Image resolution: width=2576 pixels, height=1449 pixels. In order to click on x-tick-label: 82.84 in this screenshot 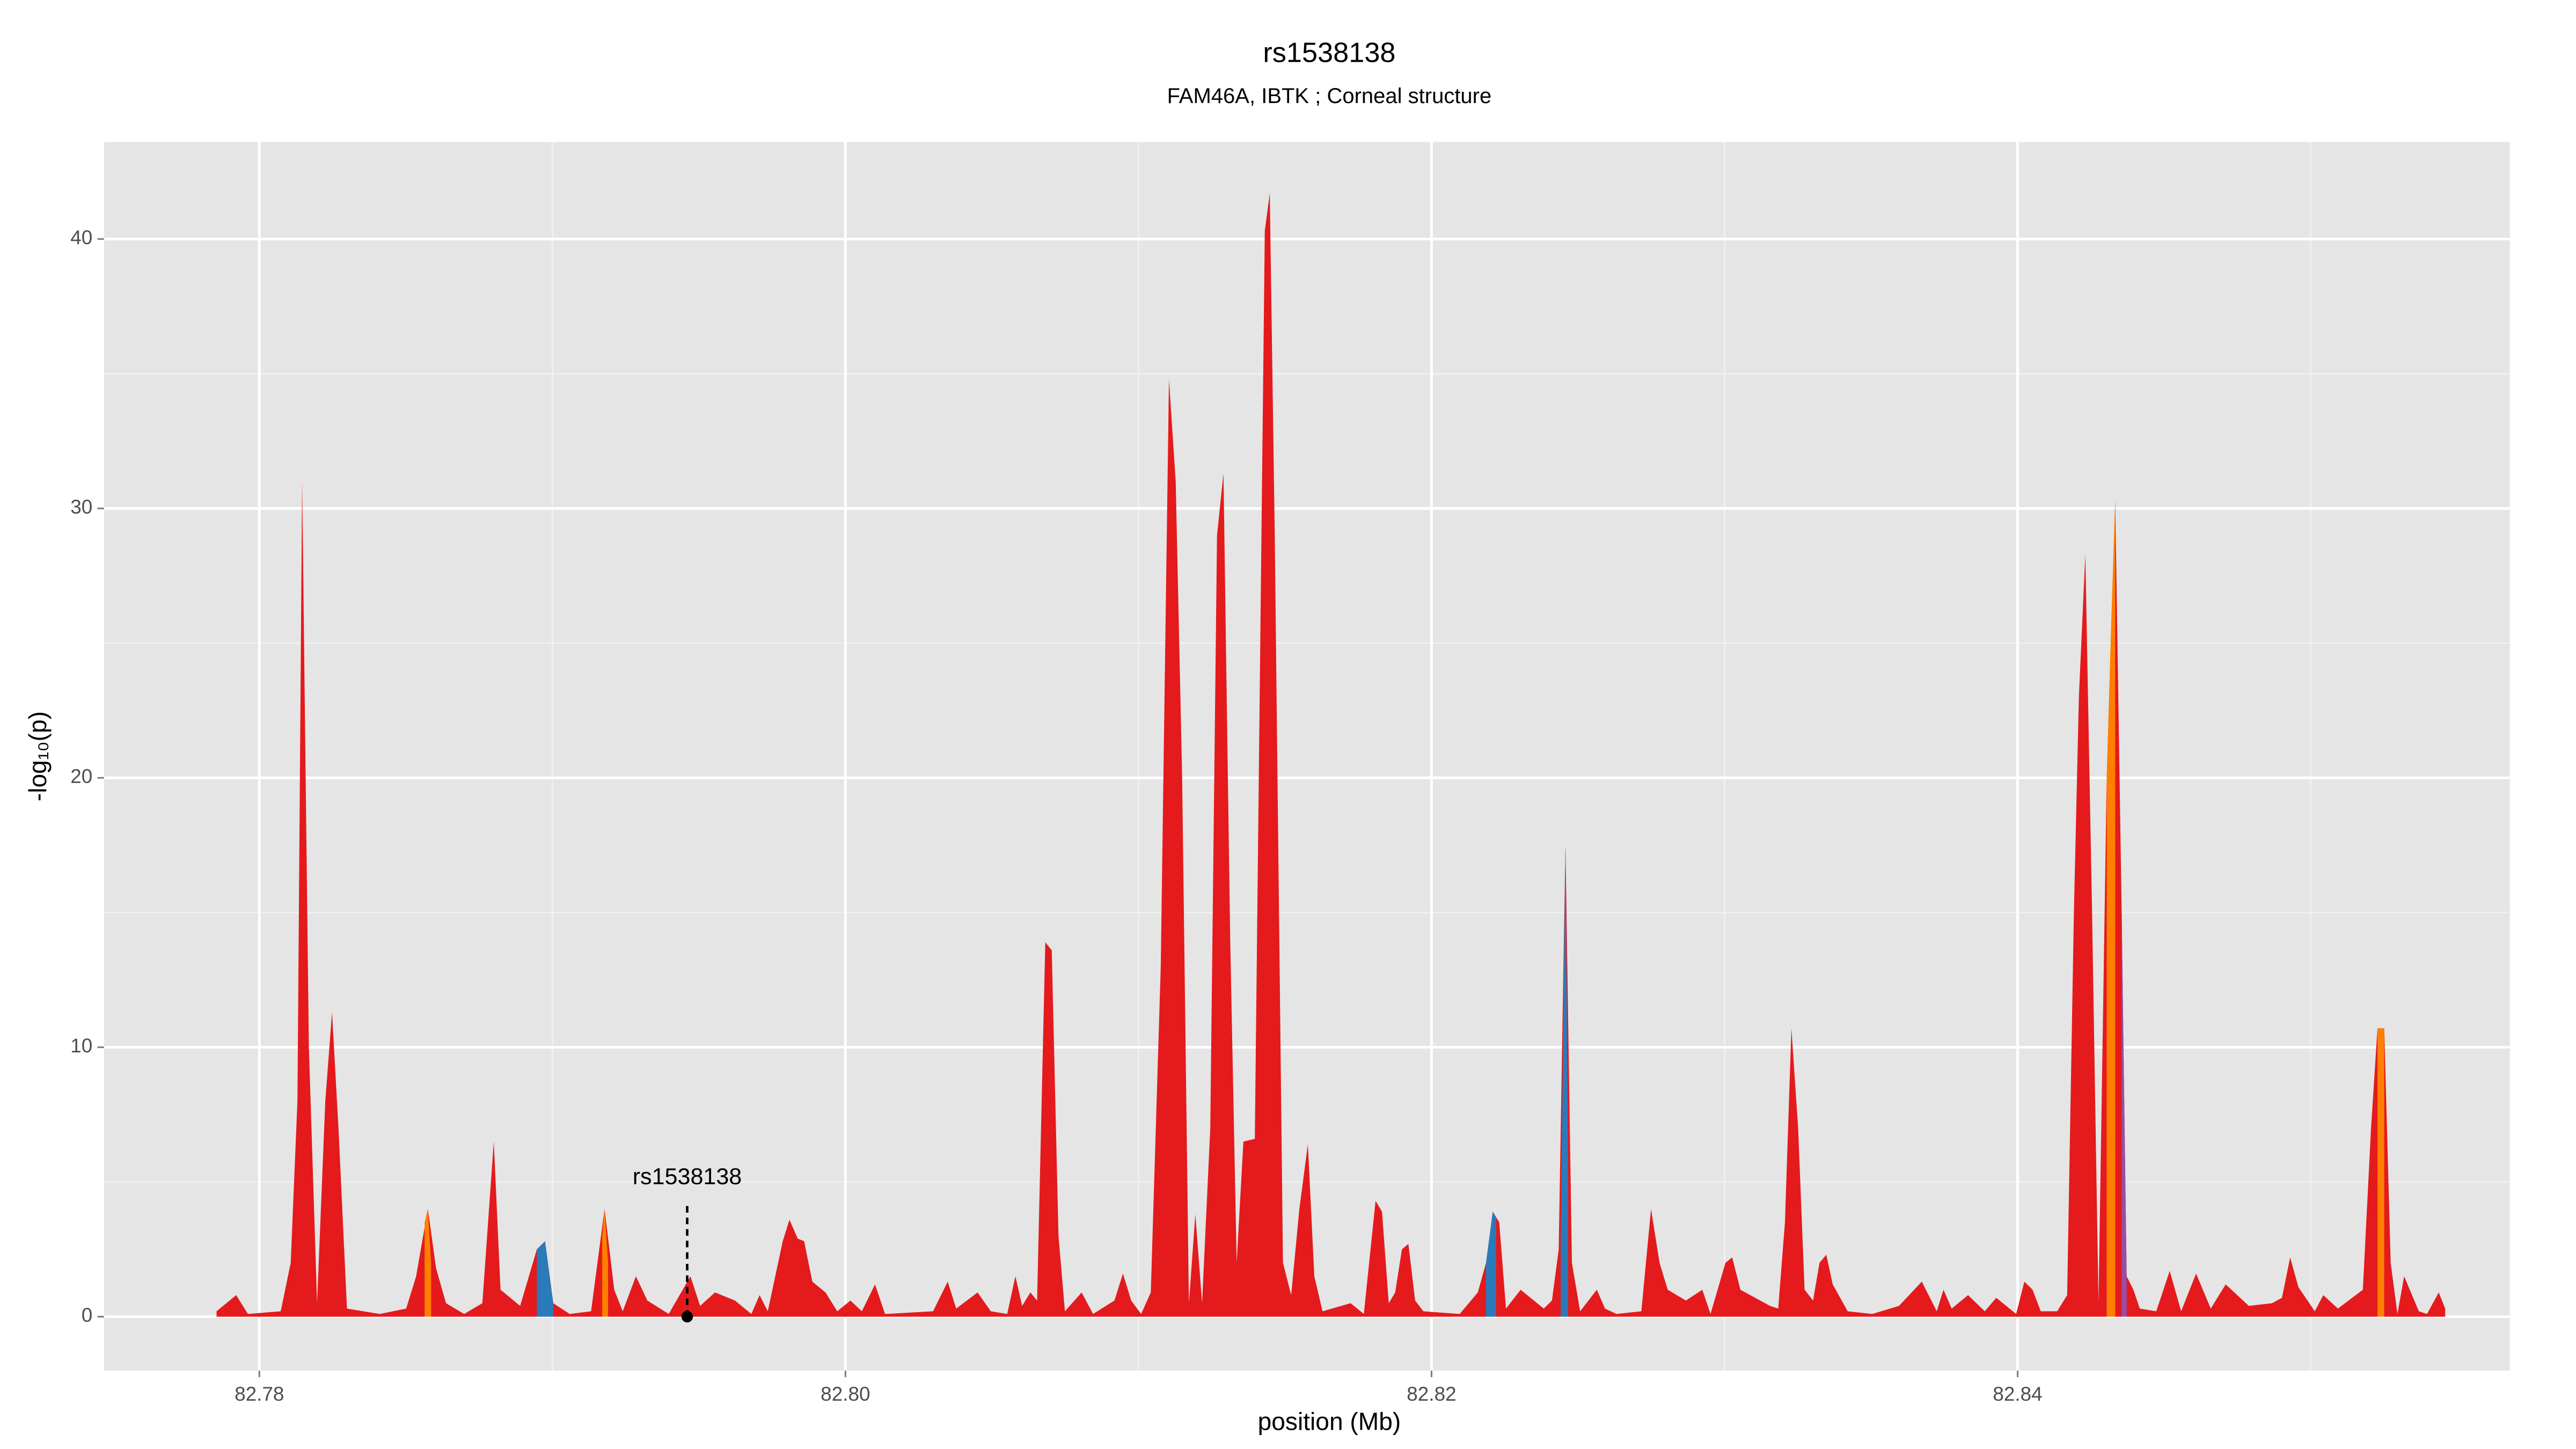, I will do `click(2017, 1394)`.